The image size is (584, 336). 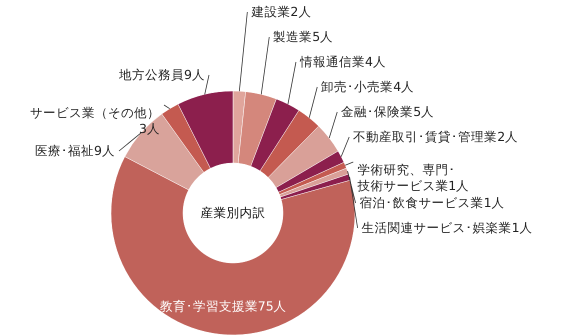 What do you see at coordinates (223, 306) in the screenshot?
I see `slice-label: 教育･学習支援業75人` at bounding box center [223, 306].